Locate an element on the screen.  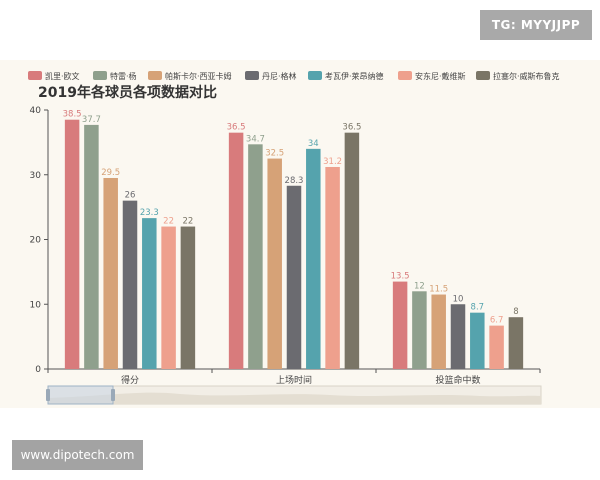
bar-value-label: 23.3 is located at coordinates (149, 213).